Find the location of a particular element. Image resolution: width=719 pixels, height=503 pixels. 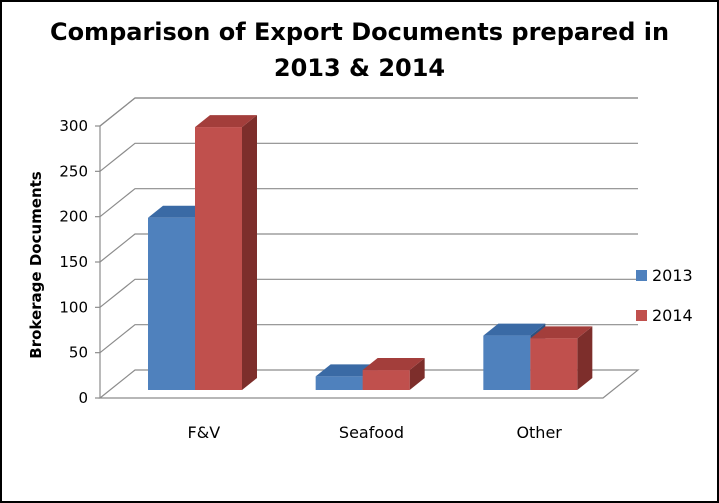

legend-swatch-2013 is located at coordinates (641, 275).